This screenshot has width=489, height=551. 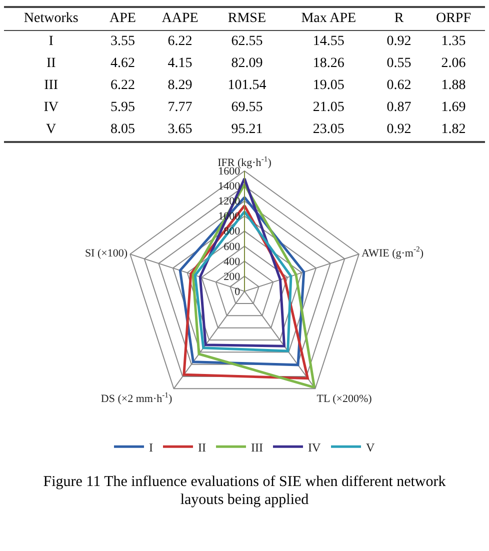 What do you see at coordinates (180, 108) in the screenshot?
I see `data-label: 7.77` at bounding box center [180, 108].